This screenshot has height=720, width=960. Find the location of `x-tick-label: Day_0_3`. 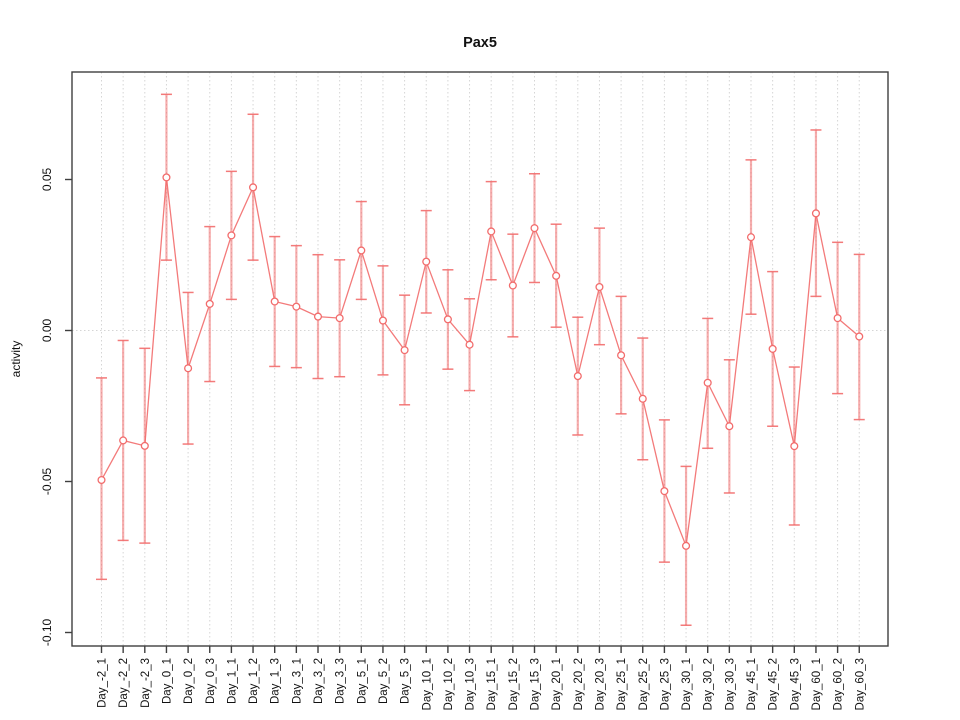

x-tick-label: Day_0_3 is located at coordinates (211, 681).